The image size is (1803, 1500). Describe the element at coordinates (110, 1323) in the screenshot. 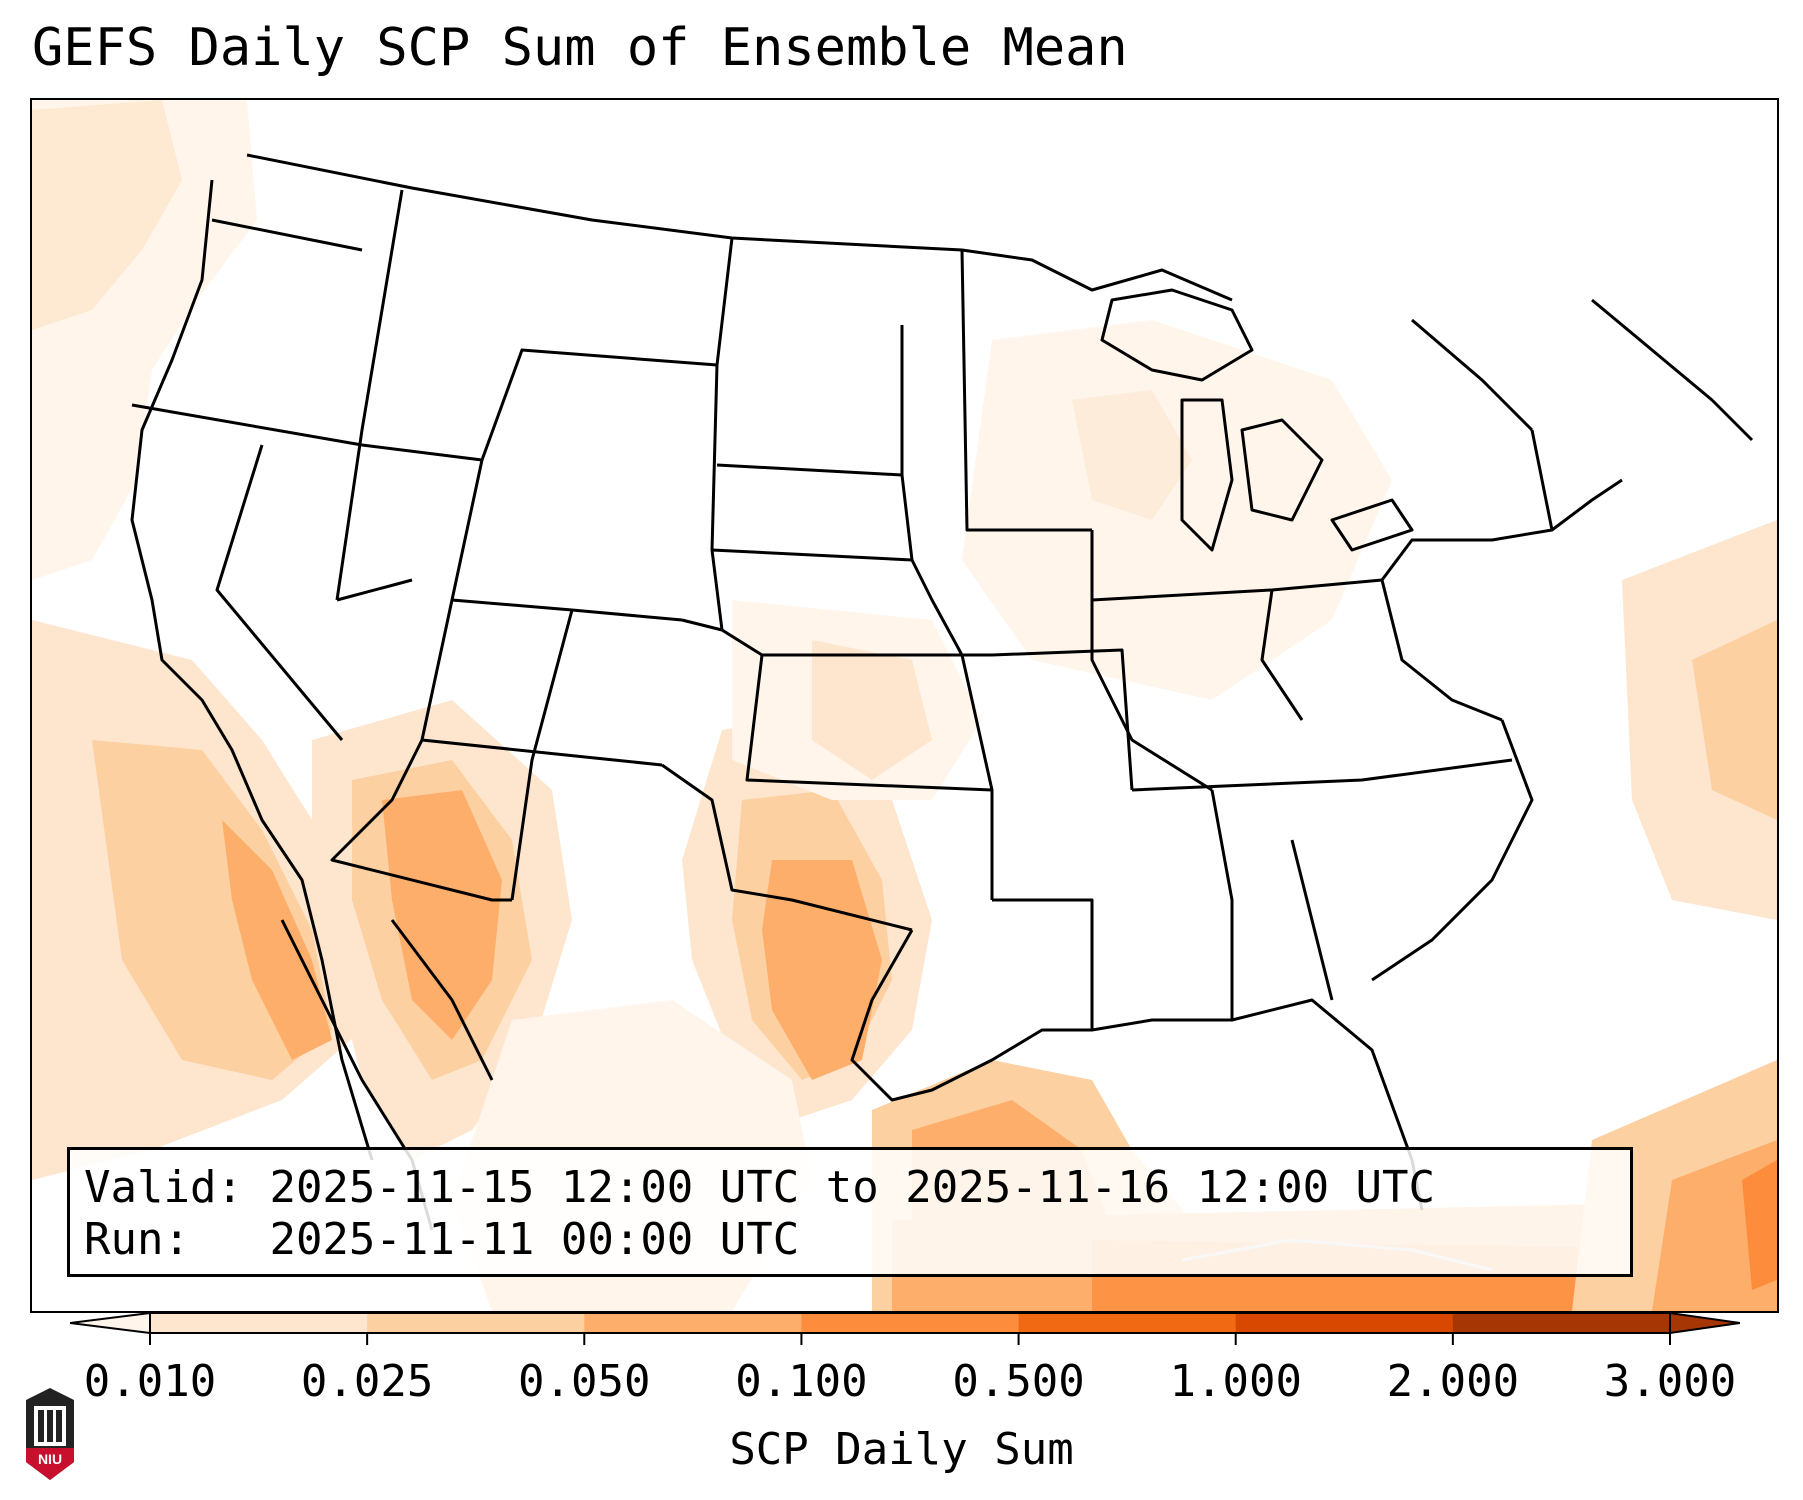

I see `colorbar-under-arrow` at that location.